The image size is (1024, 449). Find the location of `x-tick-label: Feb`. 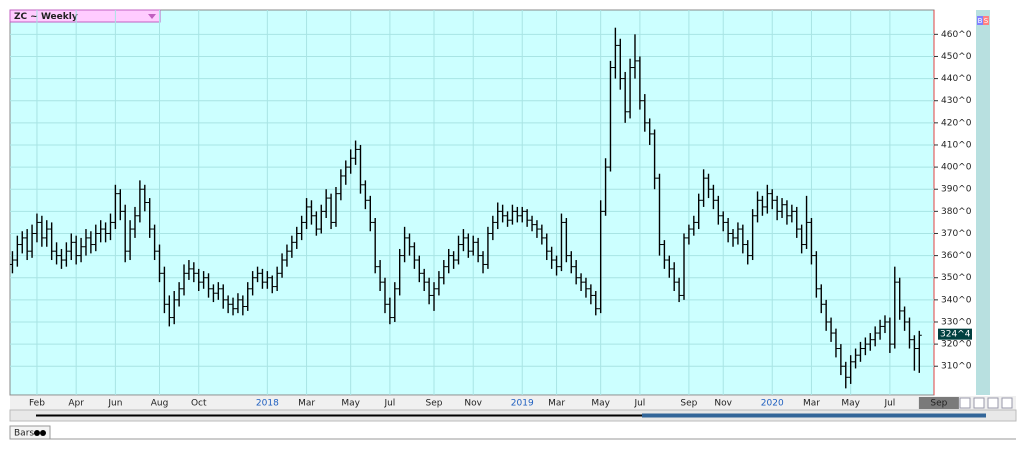

x-tick-label: Feb is located at coordinates (37, 404).